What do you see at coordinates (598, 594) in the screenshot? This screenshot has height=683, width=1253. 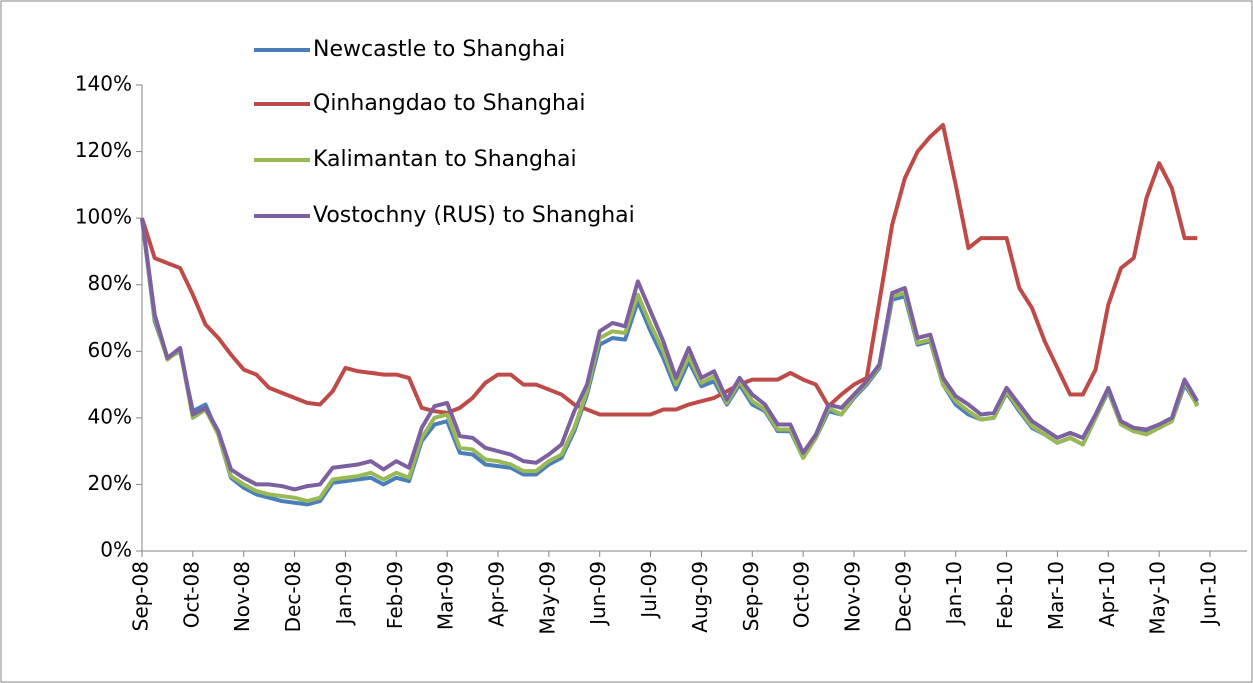 I see `x-tick-label: Jun-09` at bounding box center [598, 594].